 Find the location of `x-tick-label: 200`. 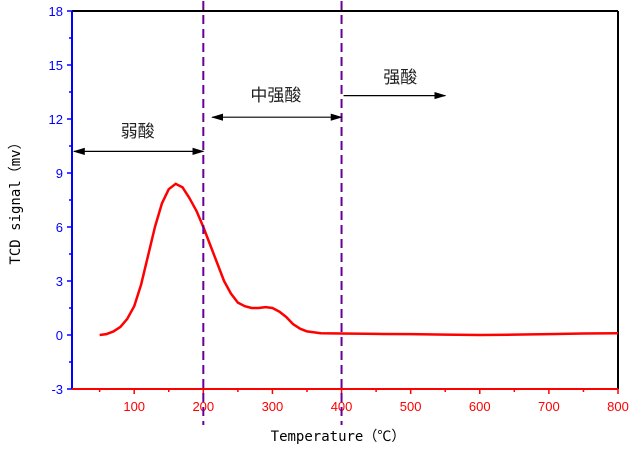

x-tick-label: 200 is located at coordinates (203, 406).